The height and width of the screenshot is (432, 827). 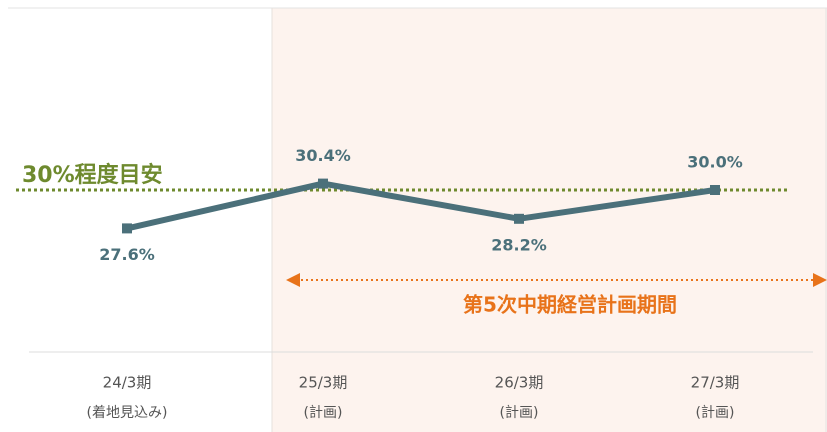 What do you see at coordinates (421, 206) in the screenshot?
I see `line` at bounding box center [421, 206].